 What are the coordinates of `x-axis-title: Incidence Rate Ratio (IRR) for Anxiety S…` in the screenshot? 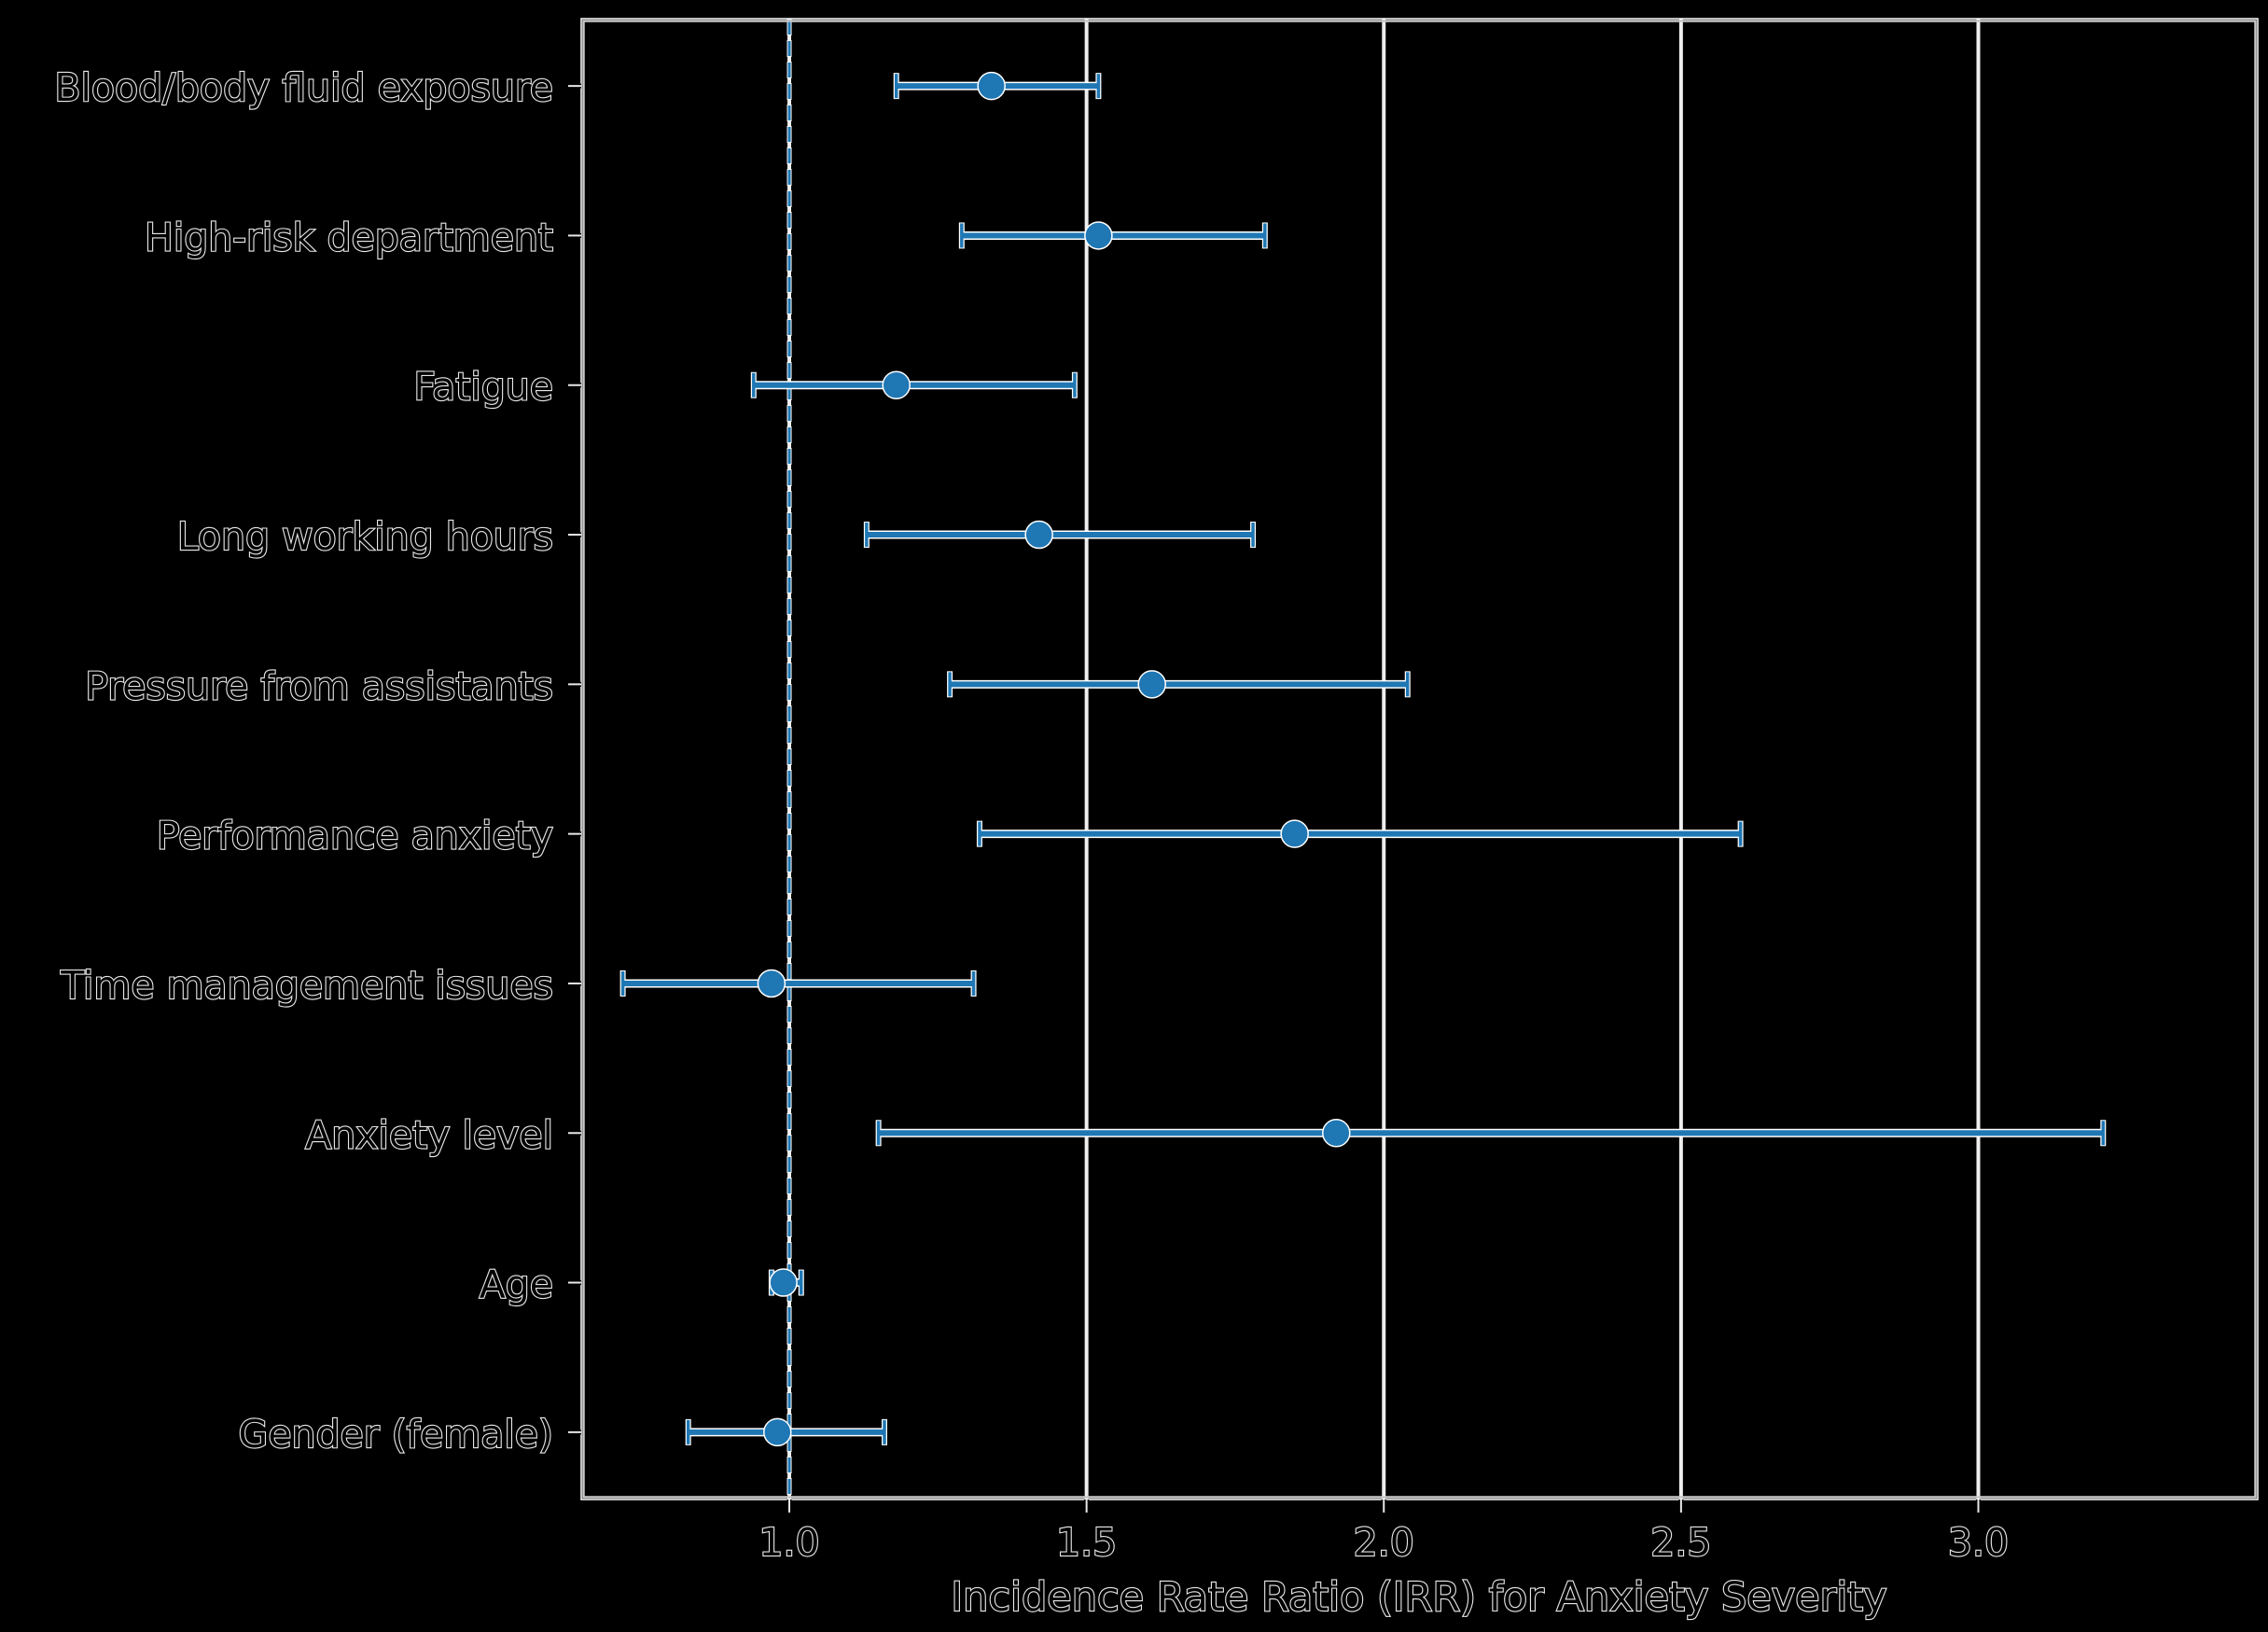 It's located at (1418, 1598).